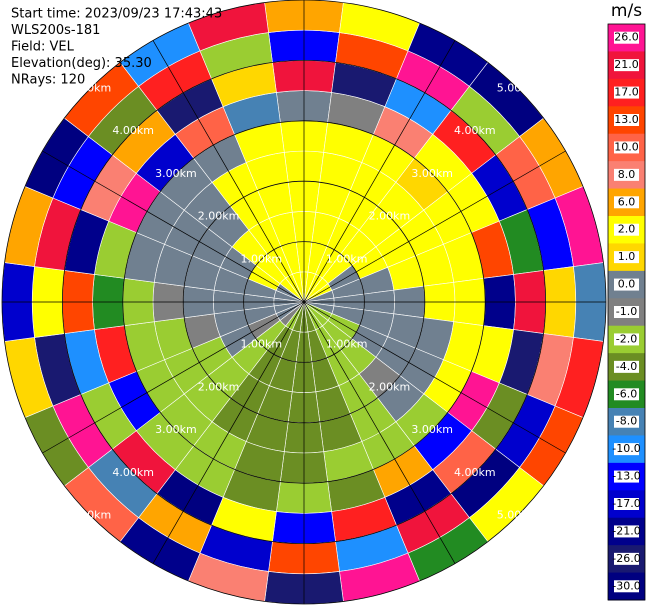 The width and height of the screenshot is (647, 607). Describe the element at coordinates (116, 14) in the screenshot. I see `header-line: Start time: 2023/09/23 17:43:43` at that location.